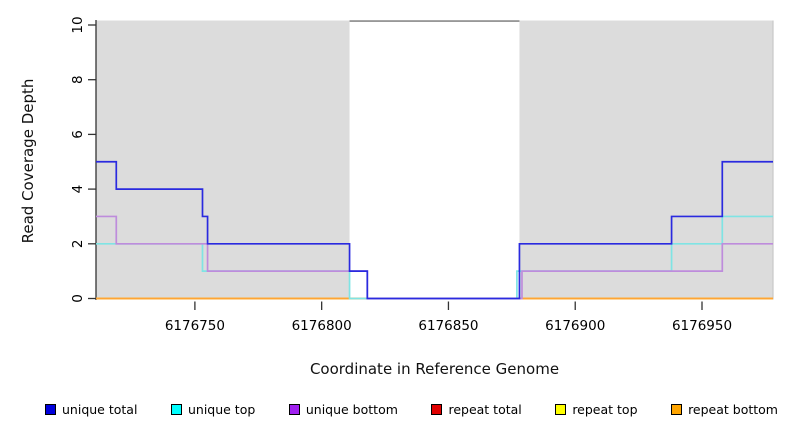  What do you see at coordinates (195, 326) in the screenshot?
I see `x-tick-label: 6176750` at bounding box center [195, 326].